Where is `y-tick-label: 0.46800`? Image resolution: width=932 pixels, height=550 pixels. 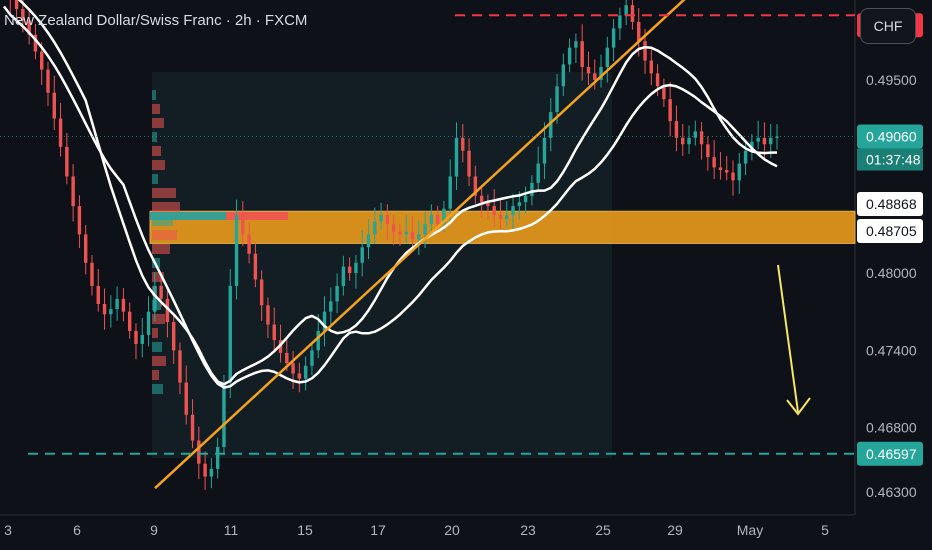 y-tick-label: 0.46800 is located at coordinates (891, 428).